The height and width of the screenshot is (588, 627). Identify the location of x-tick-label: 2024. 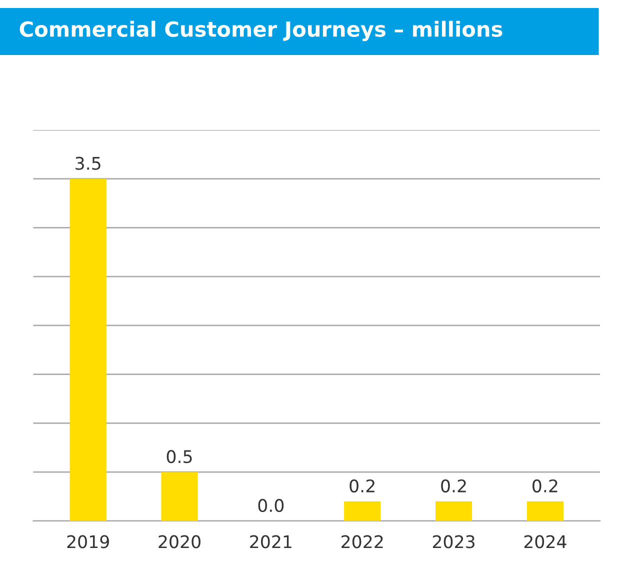
(545, 541).